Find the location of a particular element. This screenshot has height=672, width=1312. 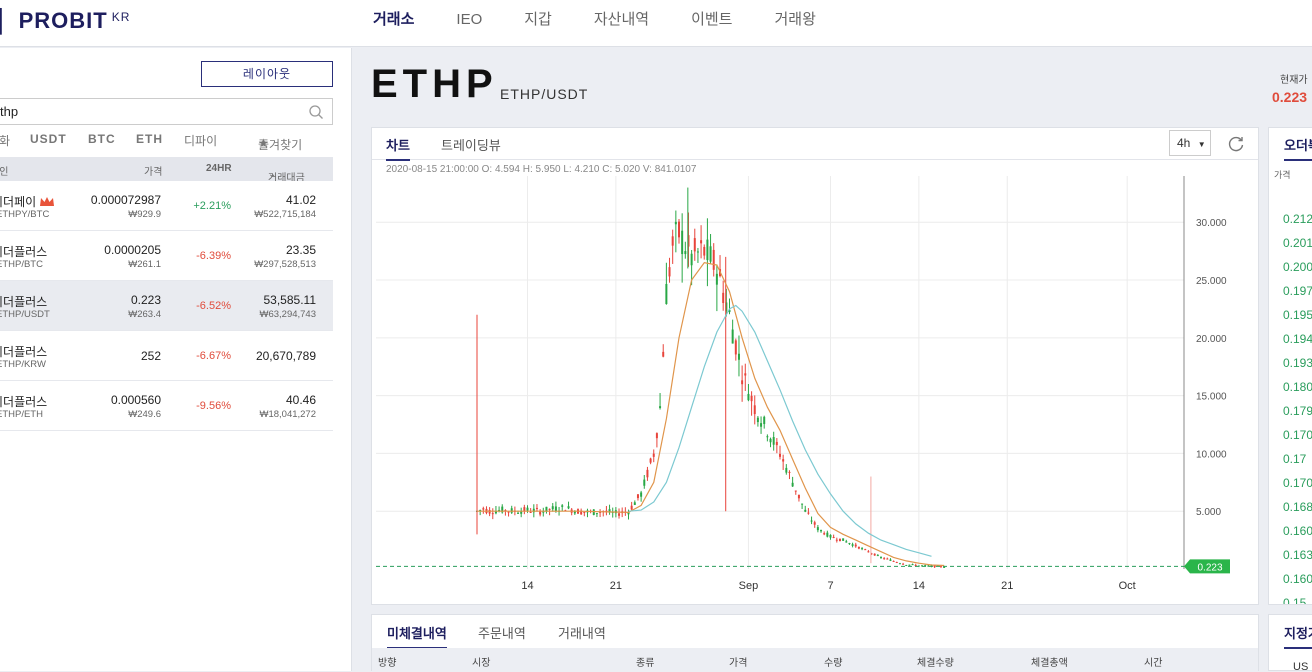

col-price: 가격 is located at coordinates (153, 172).